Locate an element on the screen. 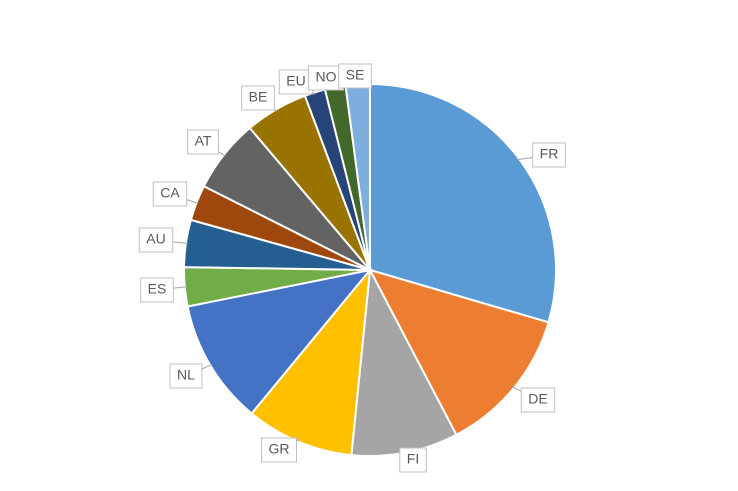 Image resolution: width=738 pixels, height=491 pixels. label-text: GR is located at coordinates (279, 449).